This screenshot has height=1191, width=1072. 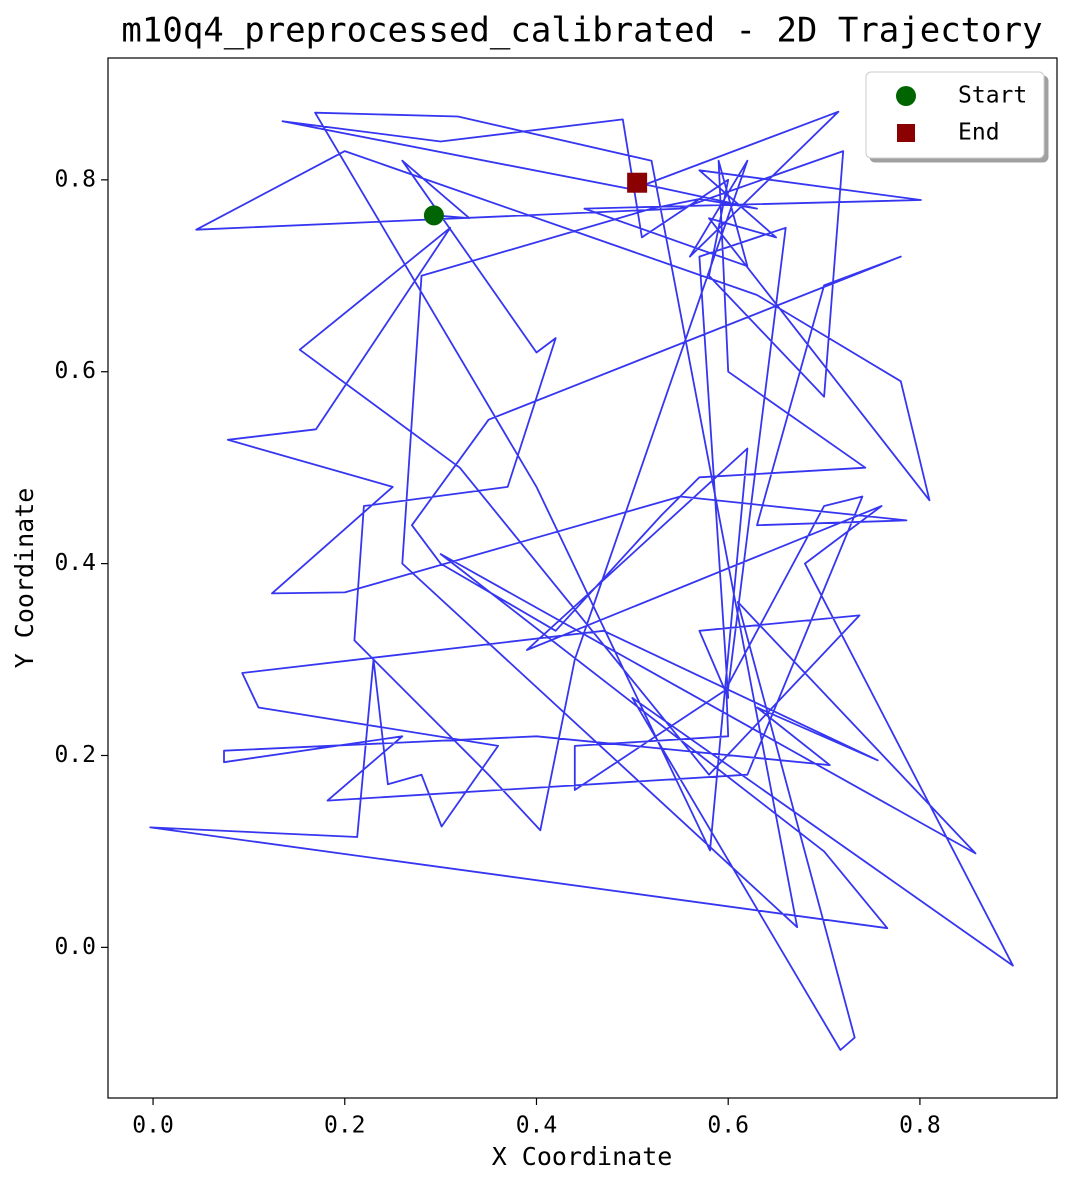 I want to click on legend: Start End, so click(x=955, y=115).